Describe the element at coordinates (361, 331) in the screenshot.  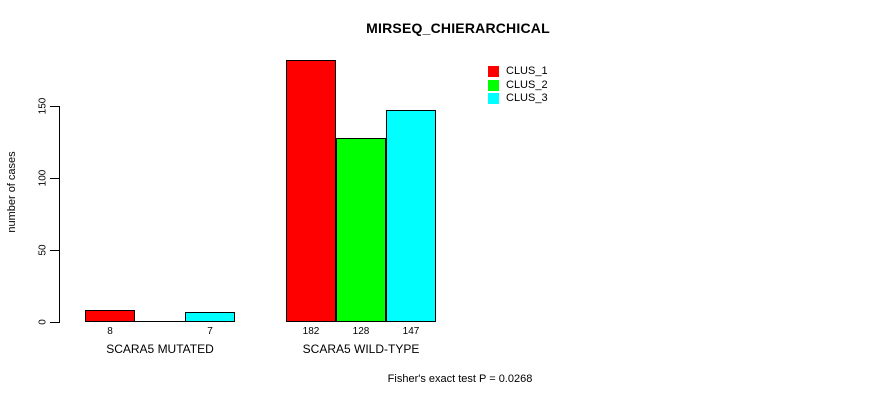
I see `bar-value-label: 128` at that location.